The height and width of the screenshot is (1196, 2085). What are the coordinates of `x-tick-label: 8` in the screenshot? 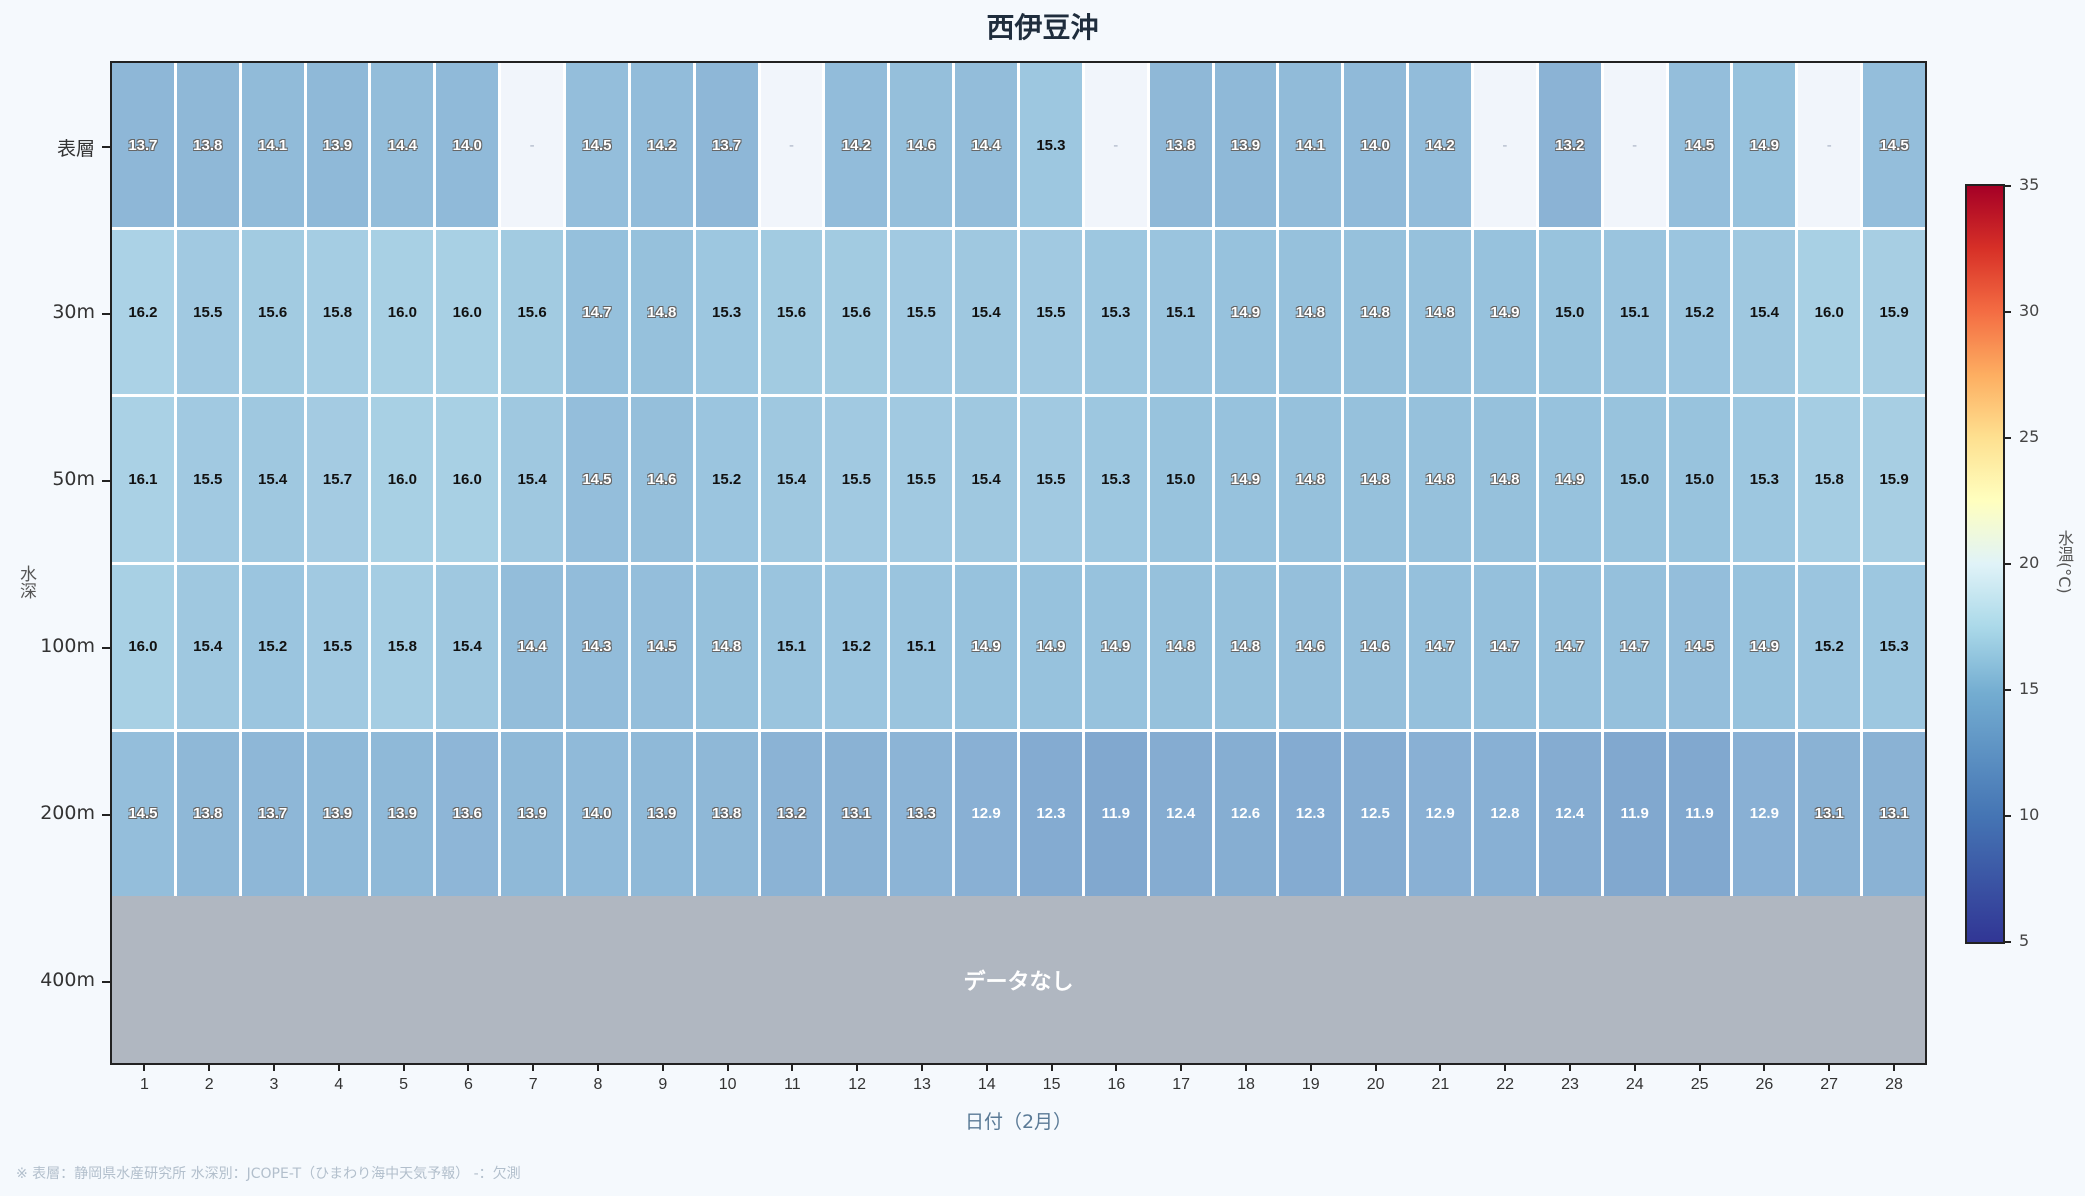 It's located at (598, 1084).